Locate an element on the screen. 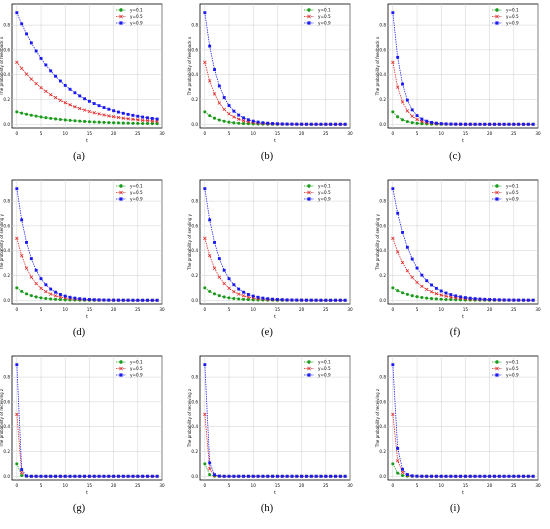  y-axis-label: The probability of receiving z is located at coordinates (2, 418).